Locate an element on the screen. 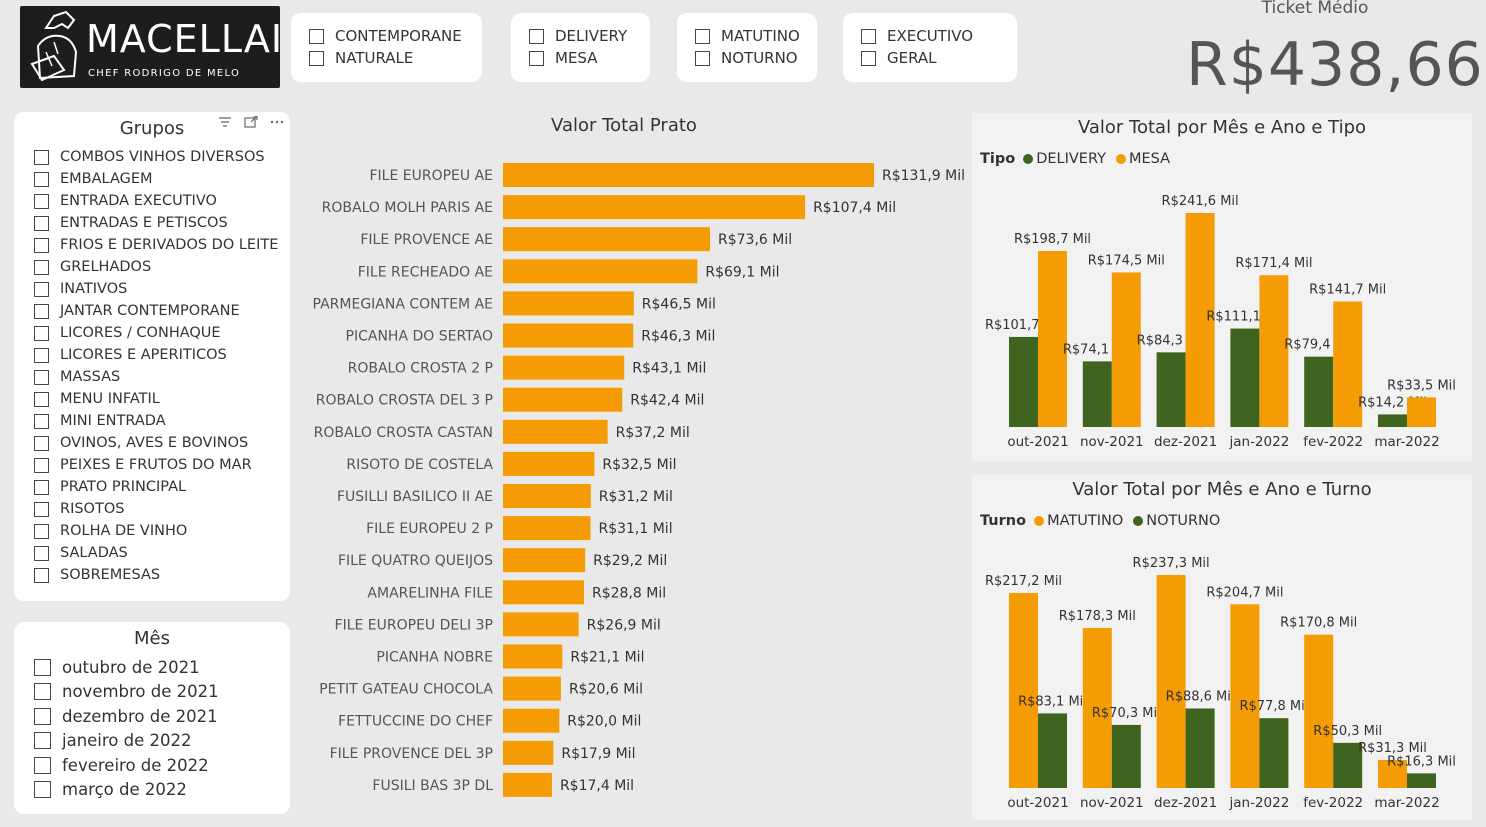  slicer-option-executivo: EXECUTIVO is located at coordinates (939, 36).